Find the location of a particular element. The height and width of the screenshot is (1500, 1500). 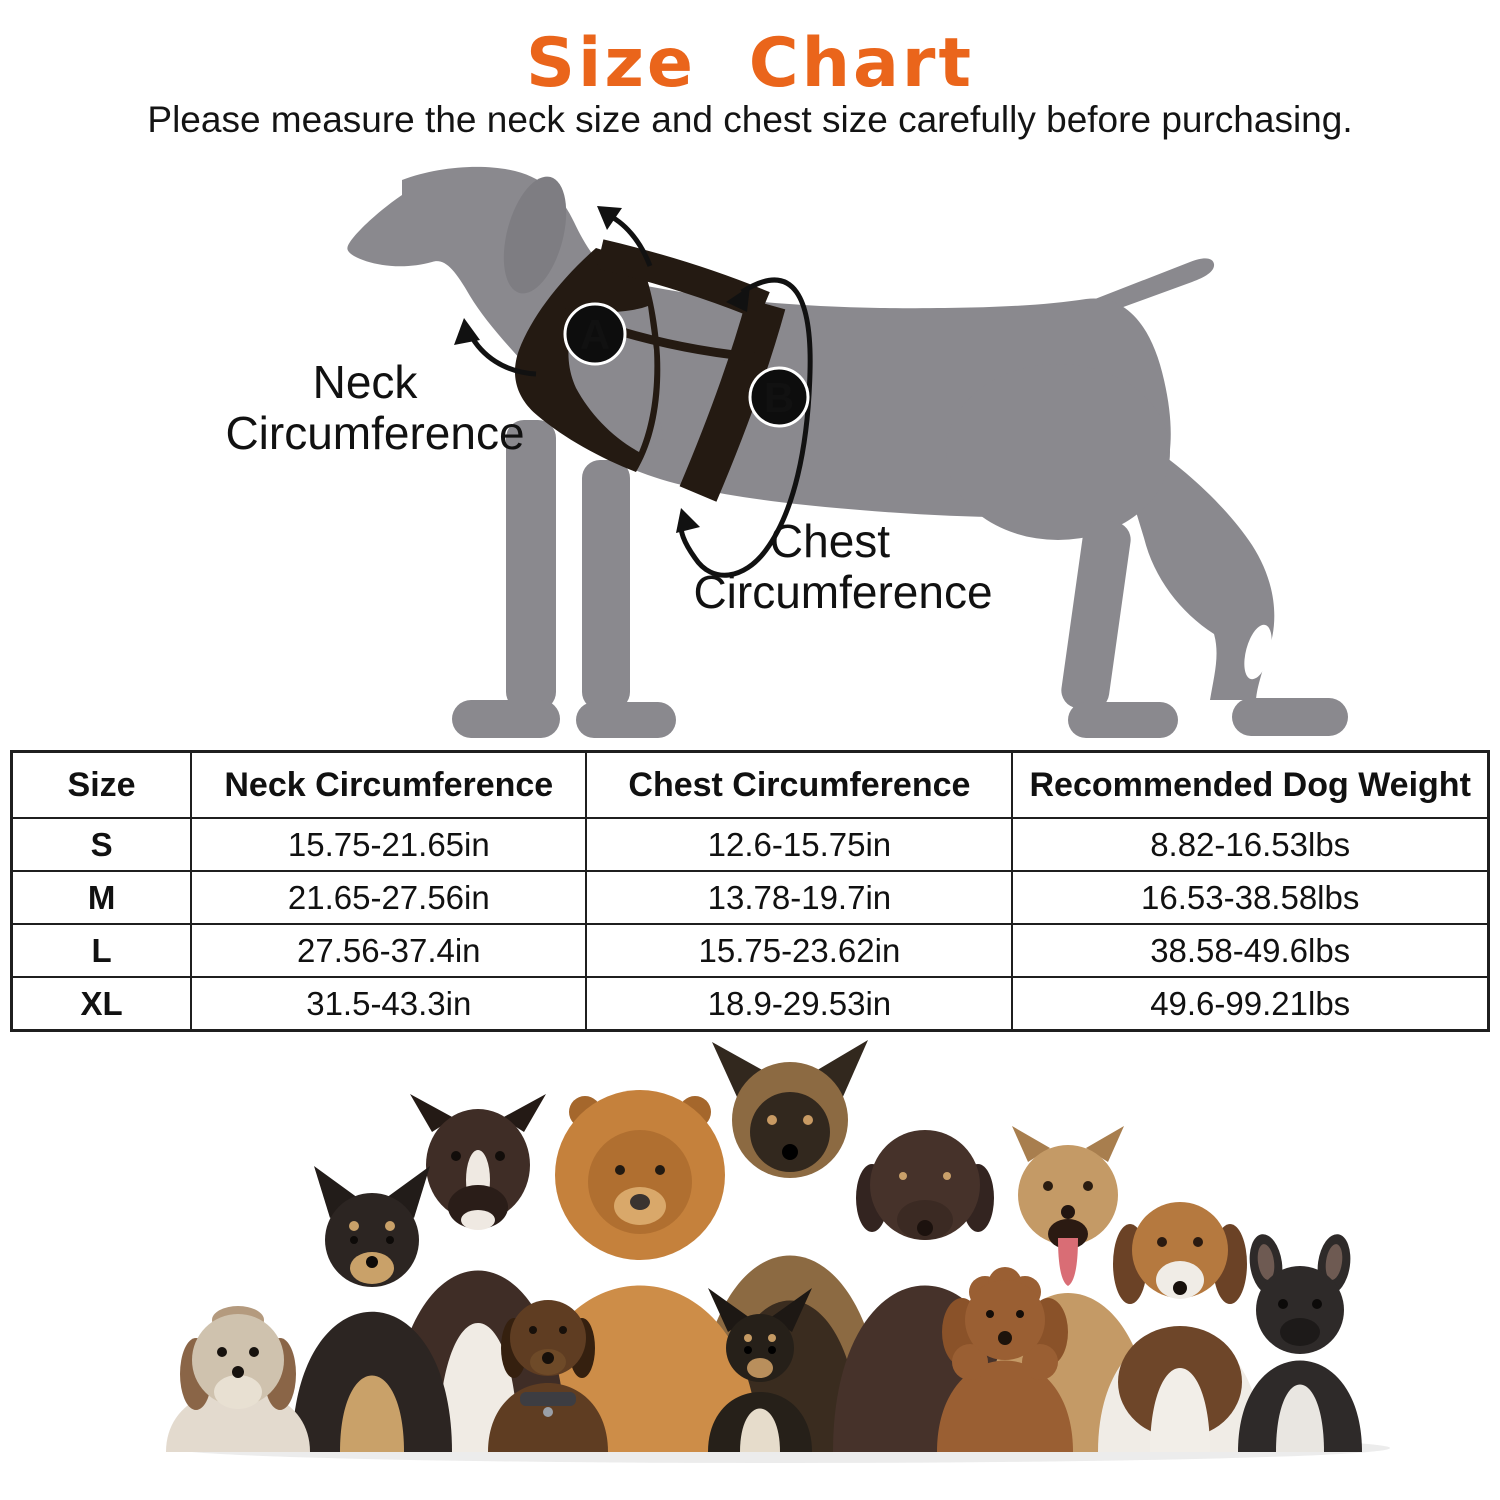

marker-a-label: A is located at coordinates (595, 334).